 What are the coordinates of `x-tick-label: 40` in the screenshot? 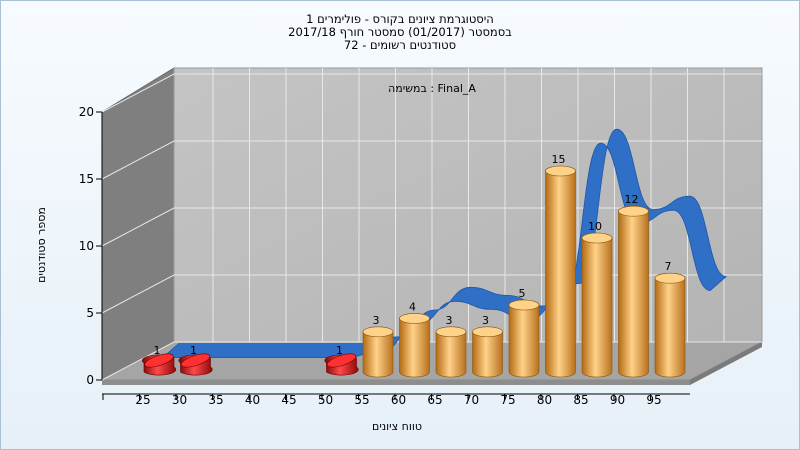 It's located at (252, 400).